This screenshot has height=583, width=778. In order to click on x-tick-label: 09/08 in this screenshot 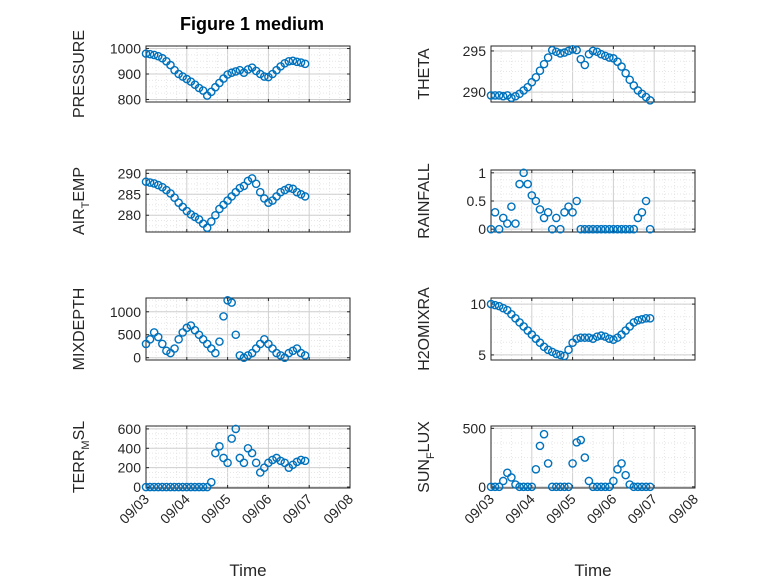, I will do `click(338, 509)`.